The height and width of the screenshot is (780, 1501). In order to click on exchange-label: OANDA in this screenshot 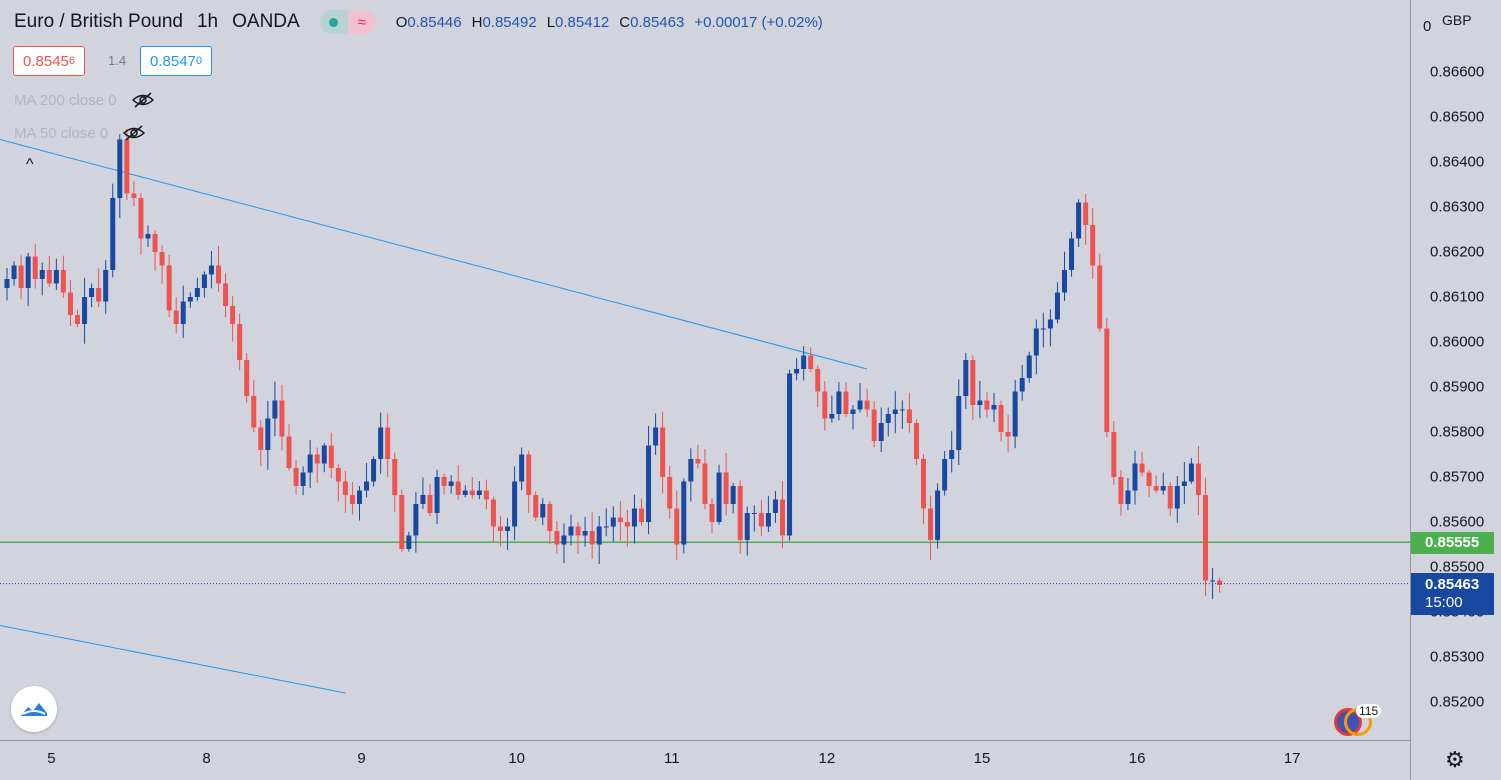, I will do `click(266, 21)`.